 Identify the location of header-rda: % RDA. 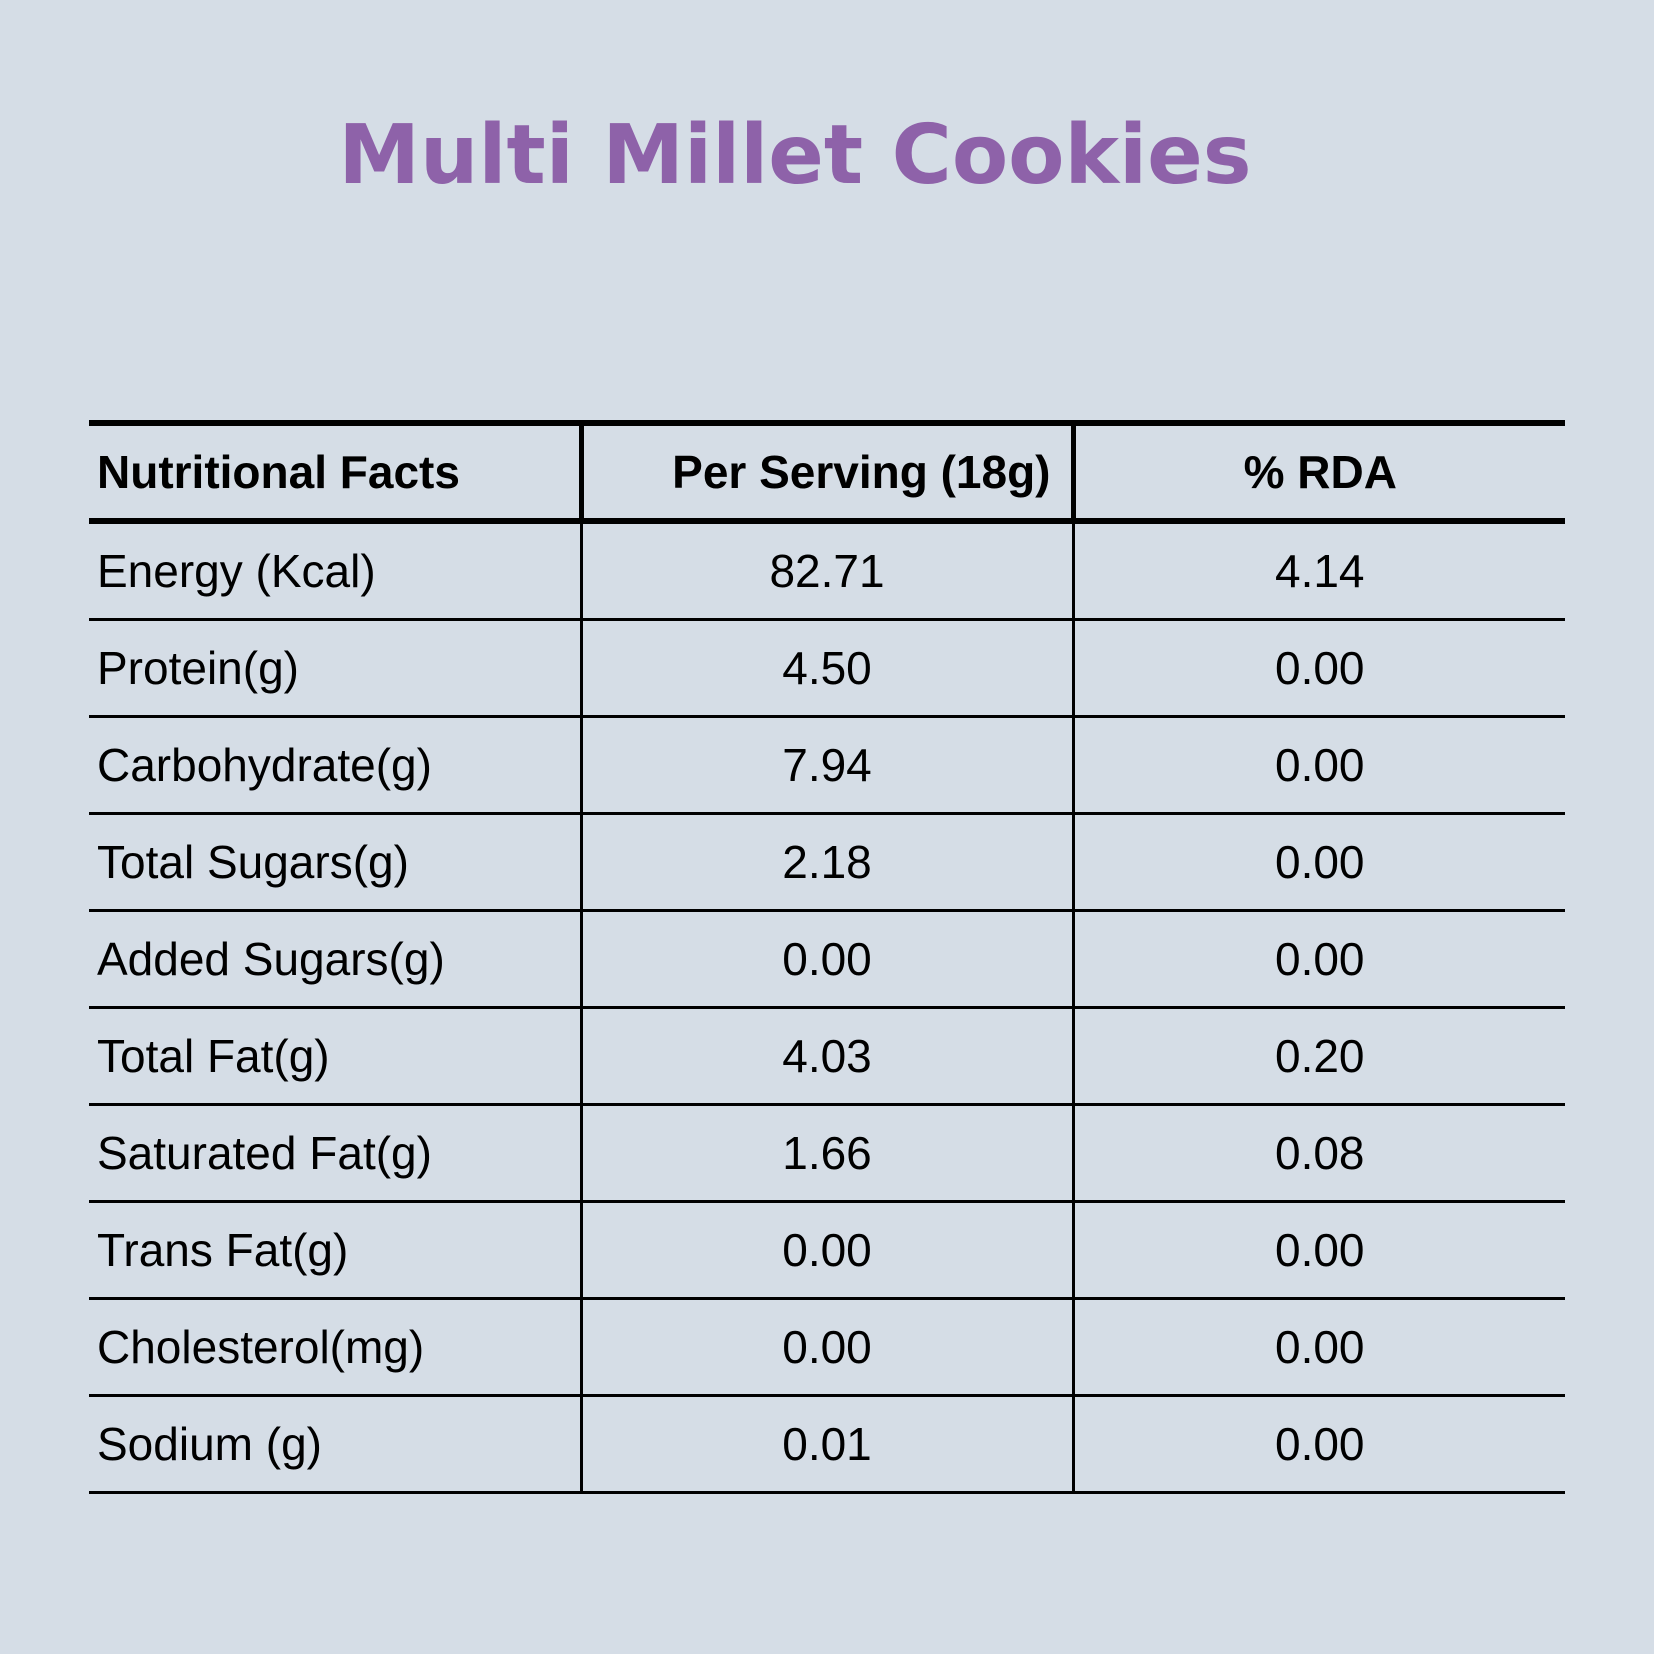
(1320, 472).